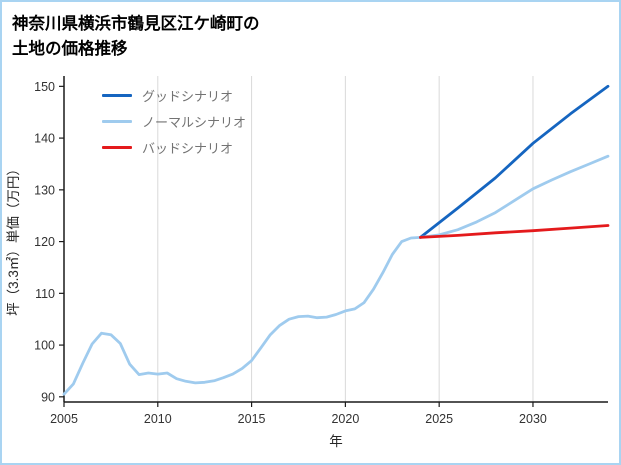 Image resolution: width=621 pixels, height=465 pixels. I want to click on y-tick-label-110: 110, so click(45, 293).